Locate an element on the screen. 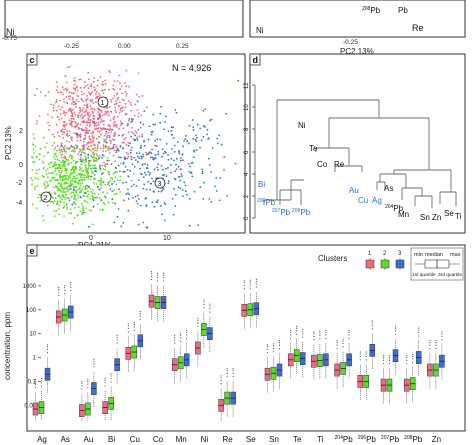 Image resolution: width=474 pixels, height=445 pixels. box-x-label: Co is located at coordinates (158, 439).